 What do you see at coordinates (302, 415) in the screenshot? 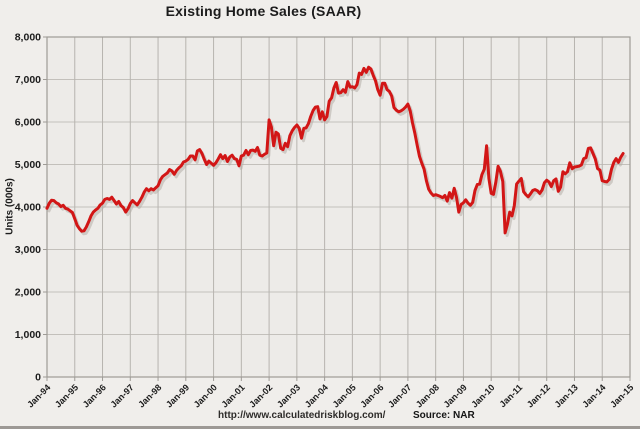
I see `footer-url-text: http://www.calculatedriskblog.com/` at bounding box center [302, 415].